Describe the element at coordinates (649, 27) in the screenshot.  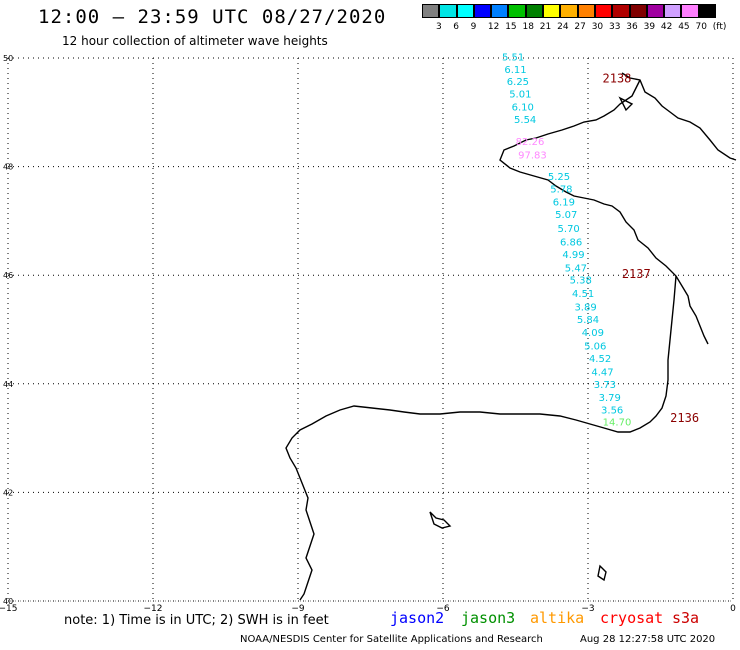
I see `legend-label: 39` at that location.